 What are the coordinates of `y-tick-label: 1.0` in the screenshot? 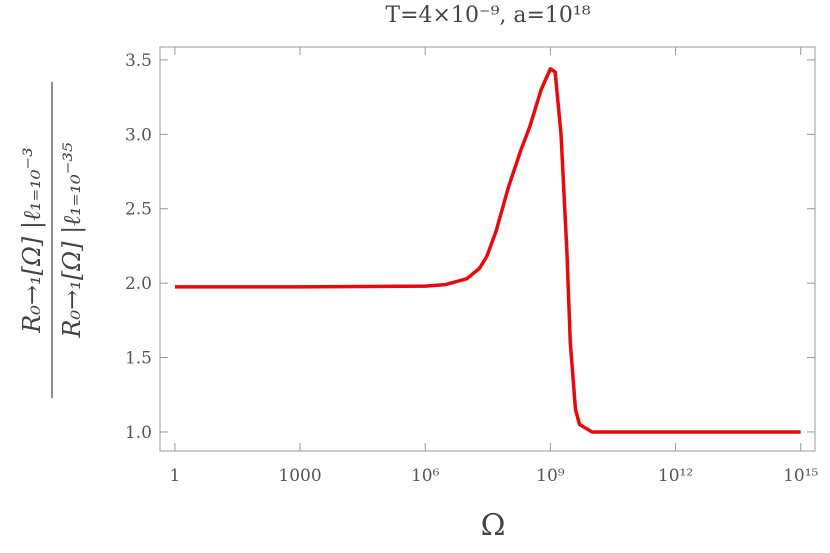 It's located at (138, 433).